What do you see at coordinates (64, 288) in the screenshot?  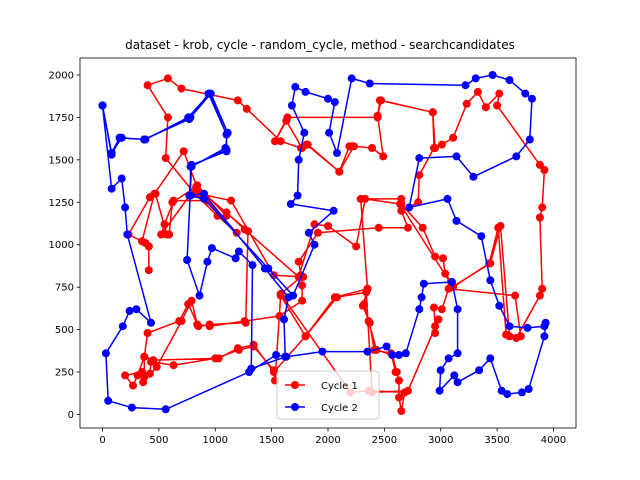 I see `y-tick-label: 750` at bounding box center [64, 288].